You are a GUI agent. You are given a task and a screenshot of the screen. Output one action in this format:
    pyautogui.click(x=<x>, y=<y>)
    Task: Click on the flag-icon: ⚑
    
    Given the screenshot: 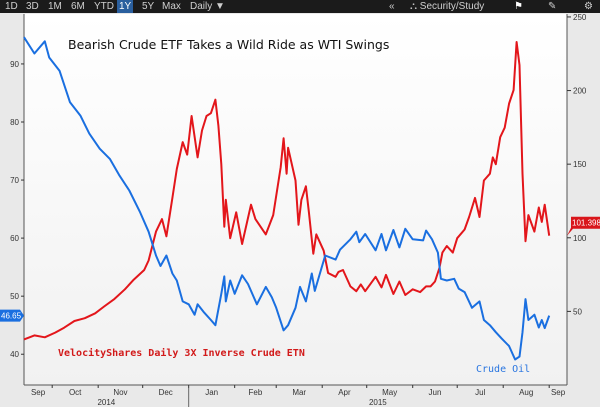 What is the action you would take?
    pyautogui.click(x=518, y=6)
    